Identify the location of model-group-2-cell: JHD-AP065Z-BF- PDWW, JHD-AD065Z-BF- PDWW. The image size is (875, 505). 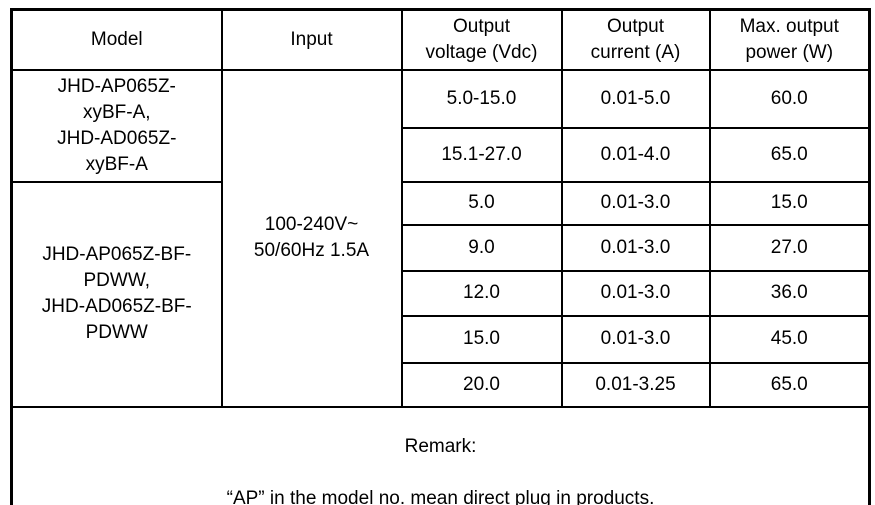
(116, 294).